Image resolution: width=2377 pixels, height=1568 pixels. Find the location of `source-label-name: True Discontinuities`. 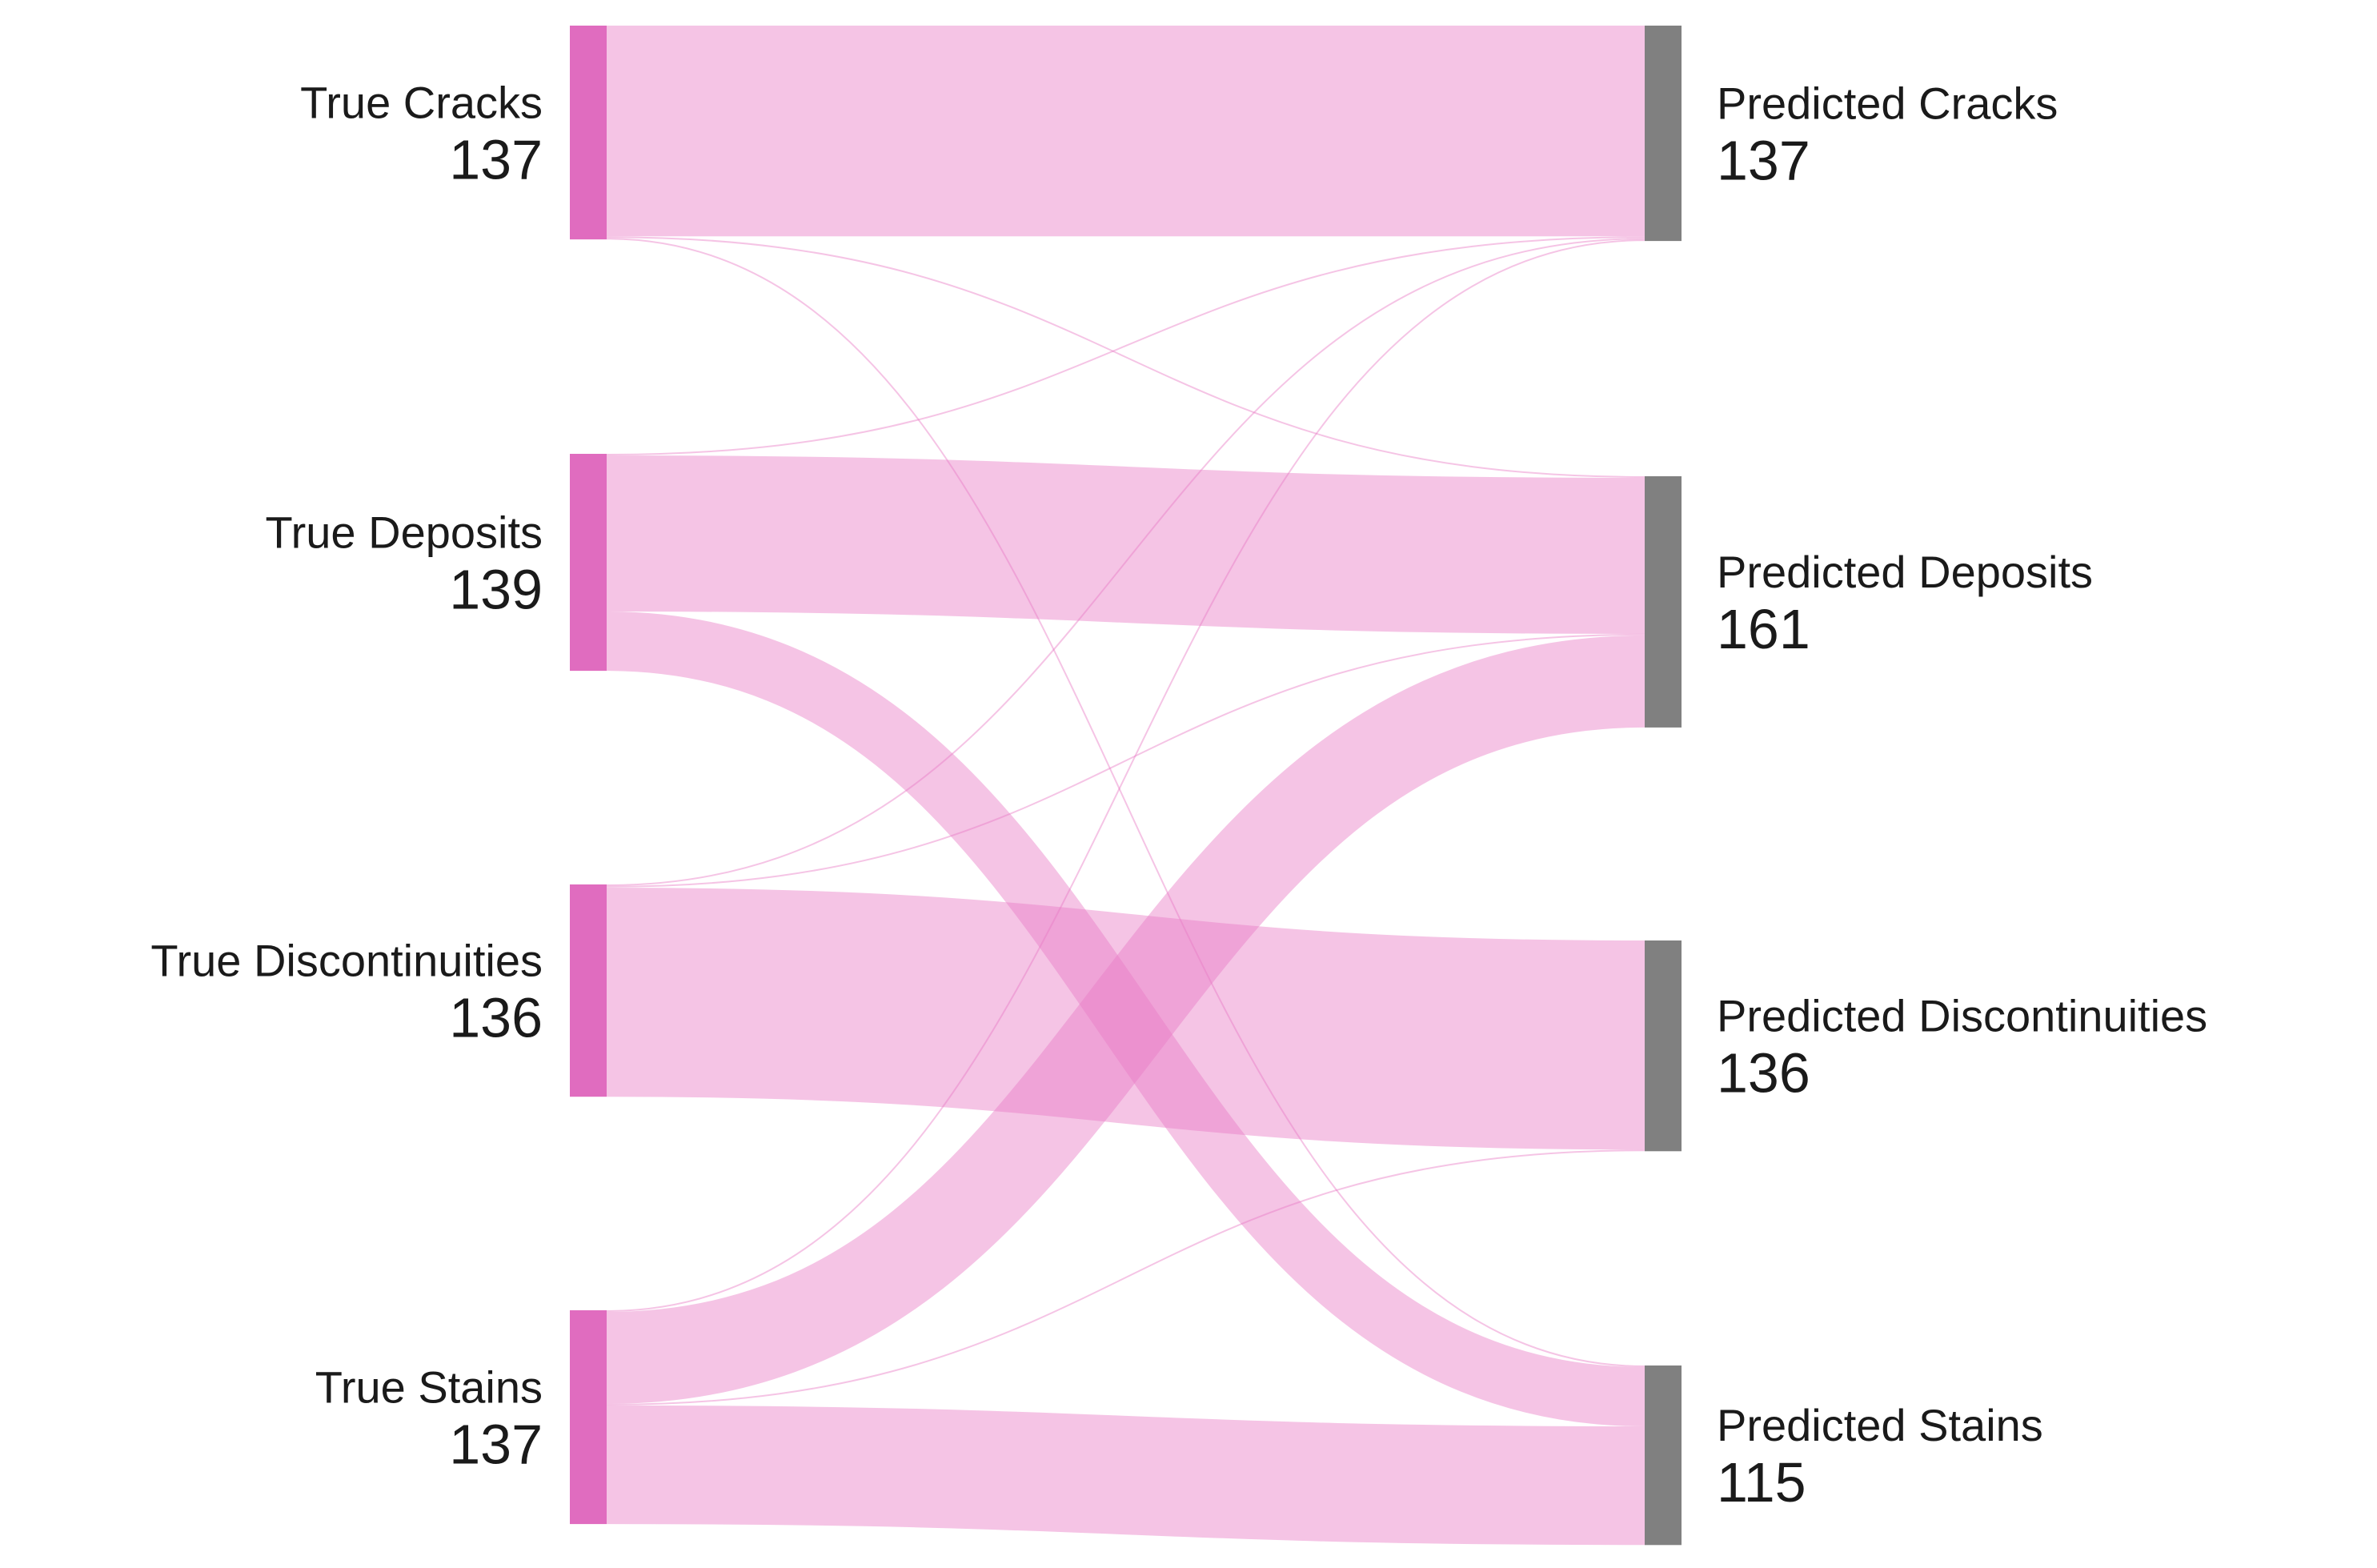

source-label-name: True Discontinuities is located at coordinates (346, 961).